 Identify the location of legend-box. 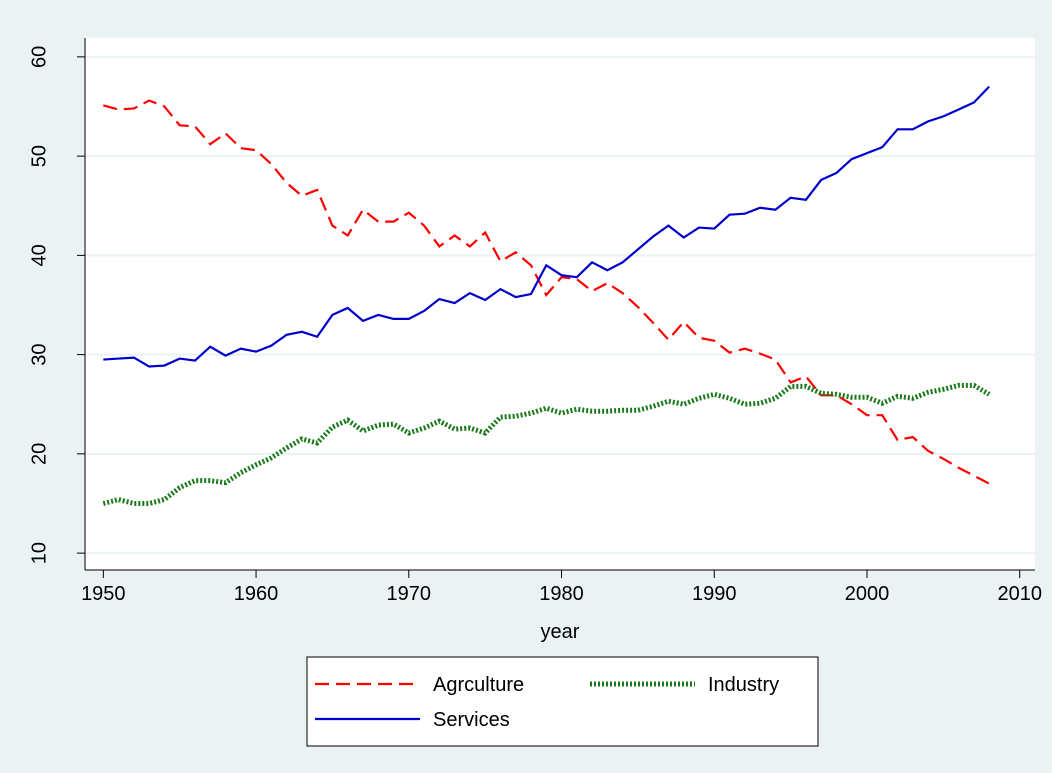
(562, 701).